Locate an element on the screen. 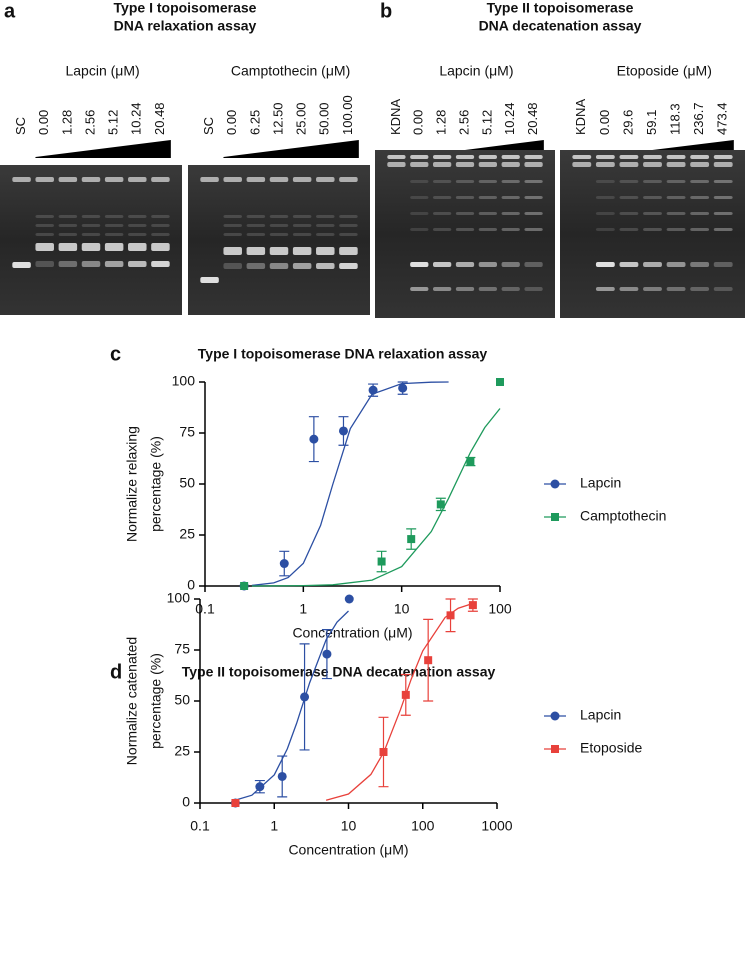 The height and width of the screenshot is (974, 745). fit-curve is located at coordinates (350, 484).